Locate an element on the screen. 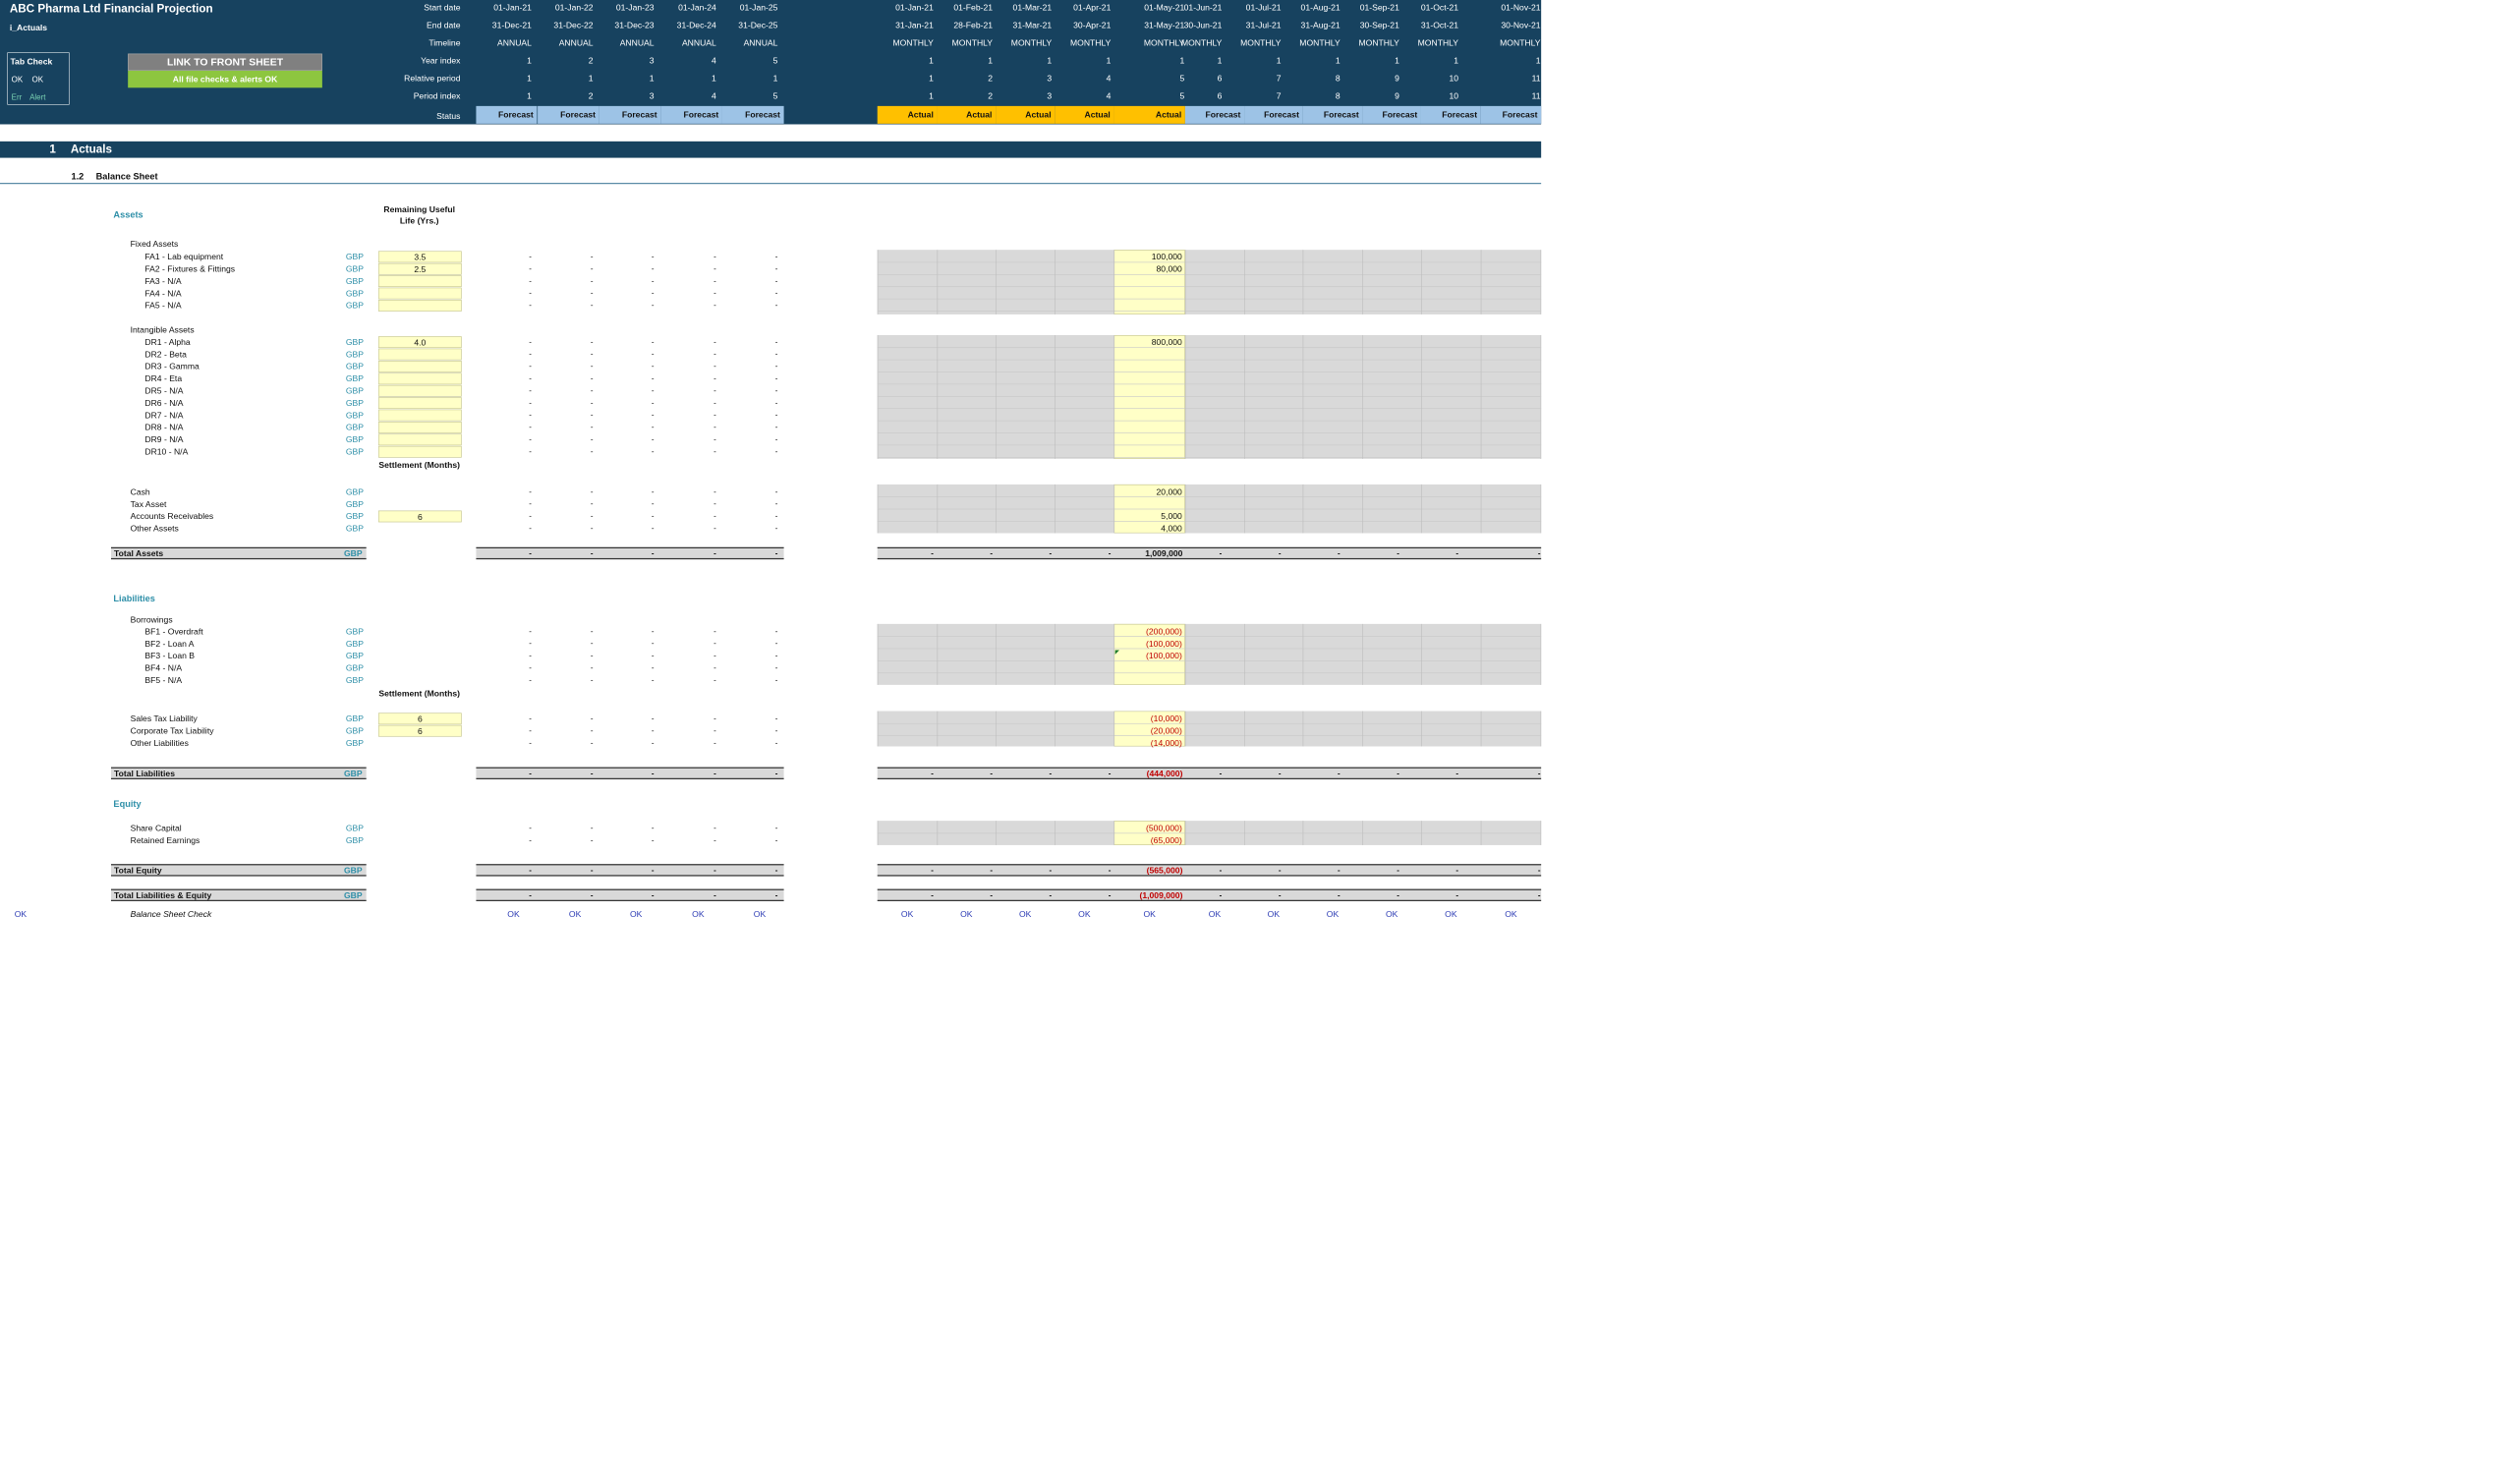 This screenshot has height=1484, width=2510. may-actual-value: (200,000) is located at coordinates (1164, 631).